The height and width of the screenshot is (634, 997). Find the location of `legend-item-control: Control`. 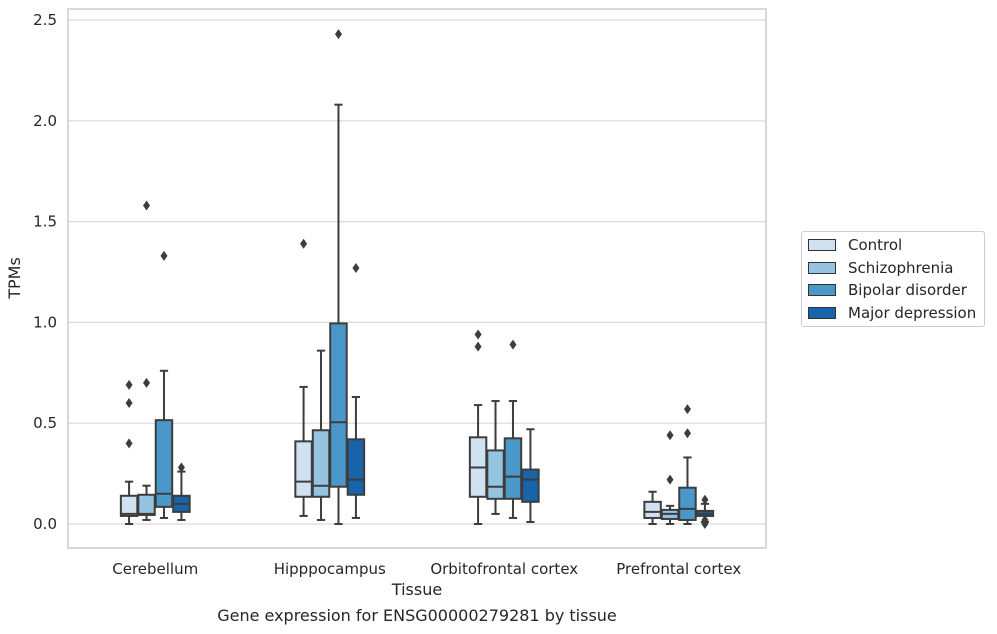

legend-item-control: Control is located at coordinates (893, 245).